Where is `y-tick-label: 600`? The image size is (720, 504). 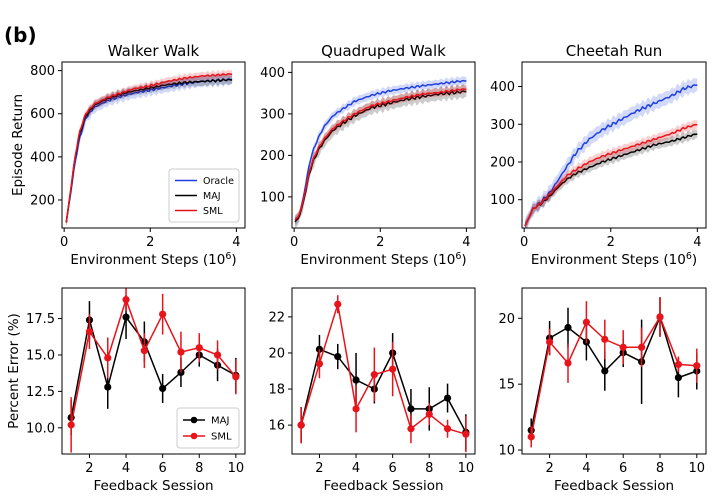 y-tick-label: 600 is located at coordinates (42, 114).